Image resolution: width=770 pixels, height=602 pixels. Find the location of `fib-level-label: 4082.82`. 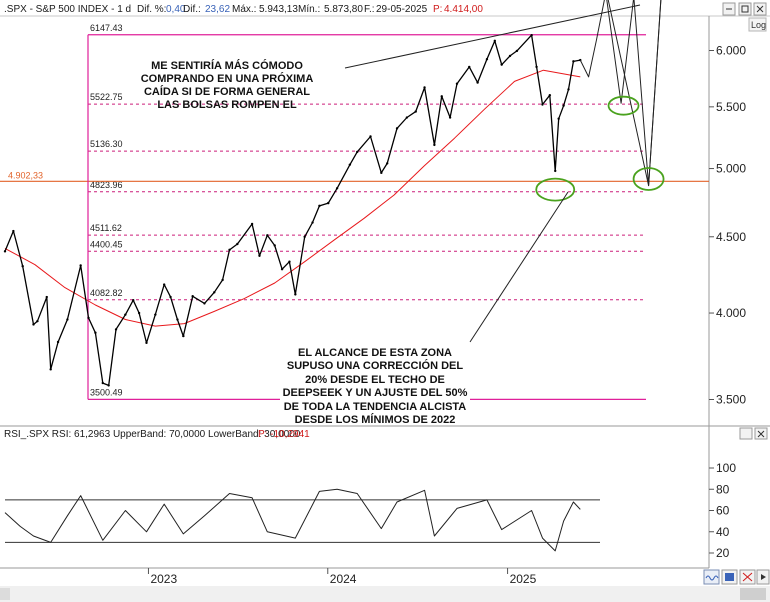

fib-level-label: 4082.82 is located at coordinates (106, 293).